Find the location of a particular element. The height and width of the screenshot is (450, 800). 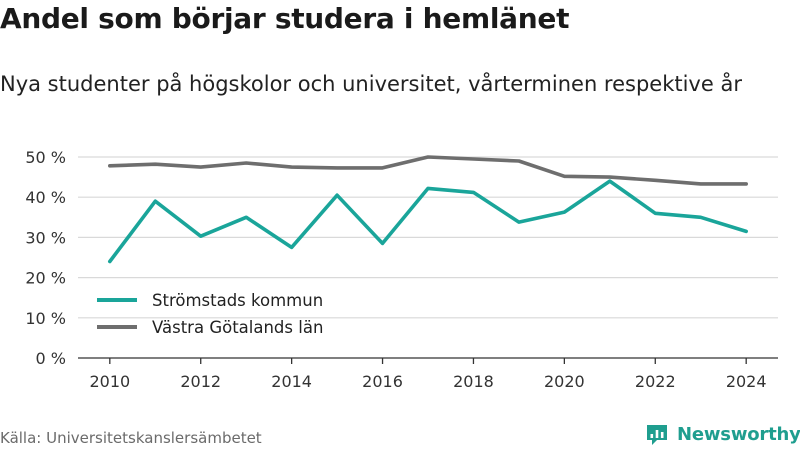

newsworthy-logo: Newsworthy is located at coordinates (722, 434).